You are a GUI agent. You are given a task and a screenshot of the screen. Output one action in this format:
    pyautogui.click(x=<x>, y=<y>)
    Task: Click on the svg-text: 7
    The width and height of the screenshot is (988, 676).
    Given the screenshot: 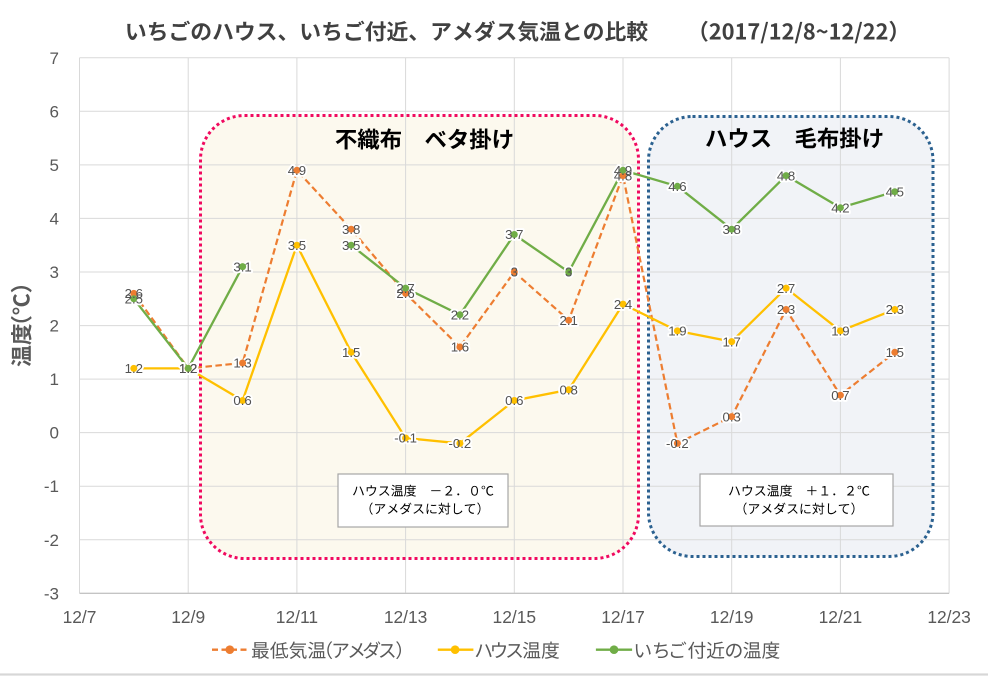 What is the action you would take?
    pyautogui.click(x=54, y=58)
    